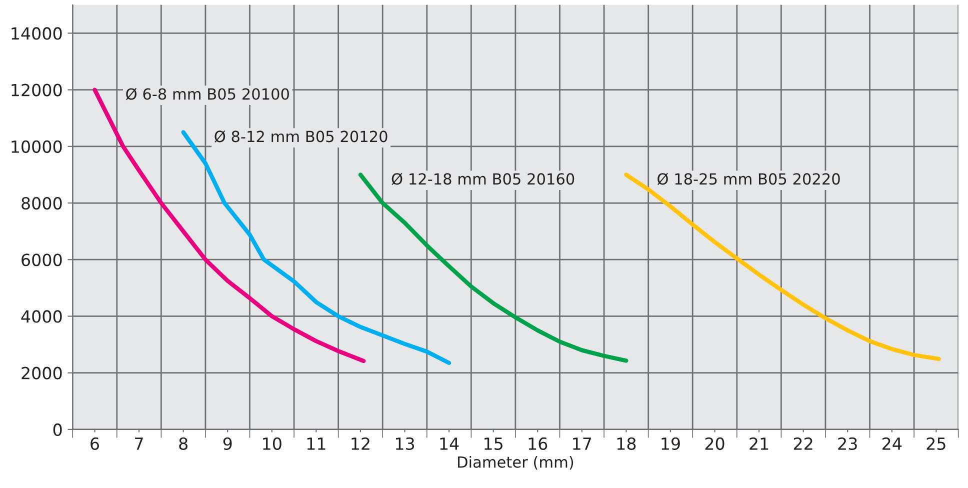 This screenshot has height=488, width=968. I want to click on x-tick-label: 18, so click(626, 443).